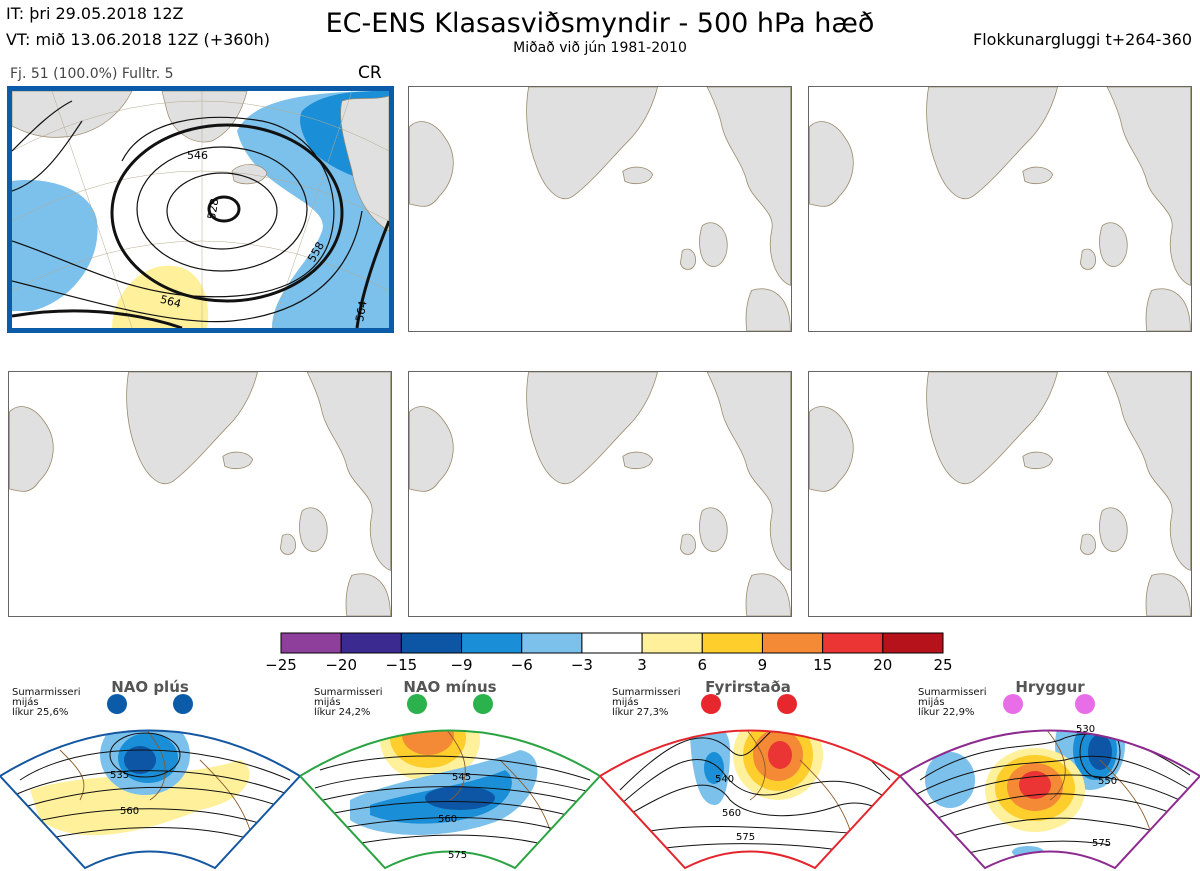 Image resolution: width=1200 pixels, height=871 pixels. What do you see at coordinates (762, 665) in the screenshot?
I see `colorbar-tick-label: 9` at bounding box center [762, 665].